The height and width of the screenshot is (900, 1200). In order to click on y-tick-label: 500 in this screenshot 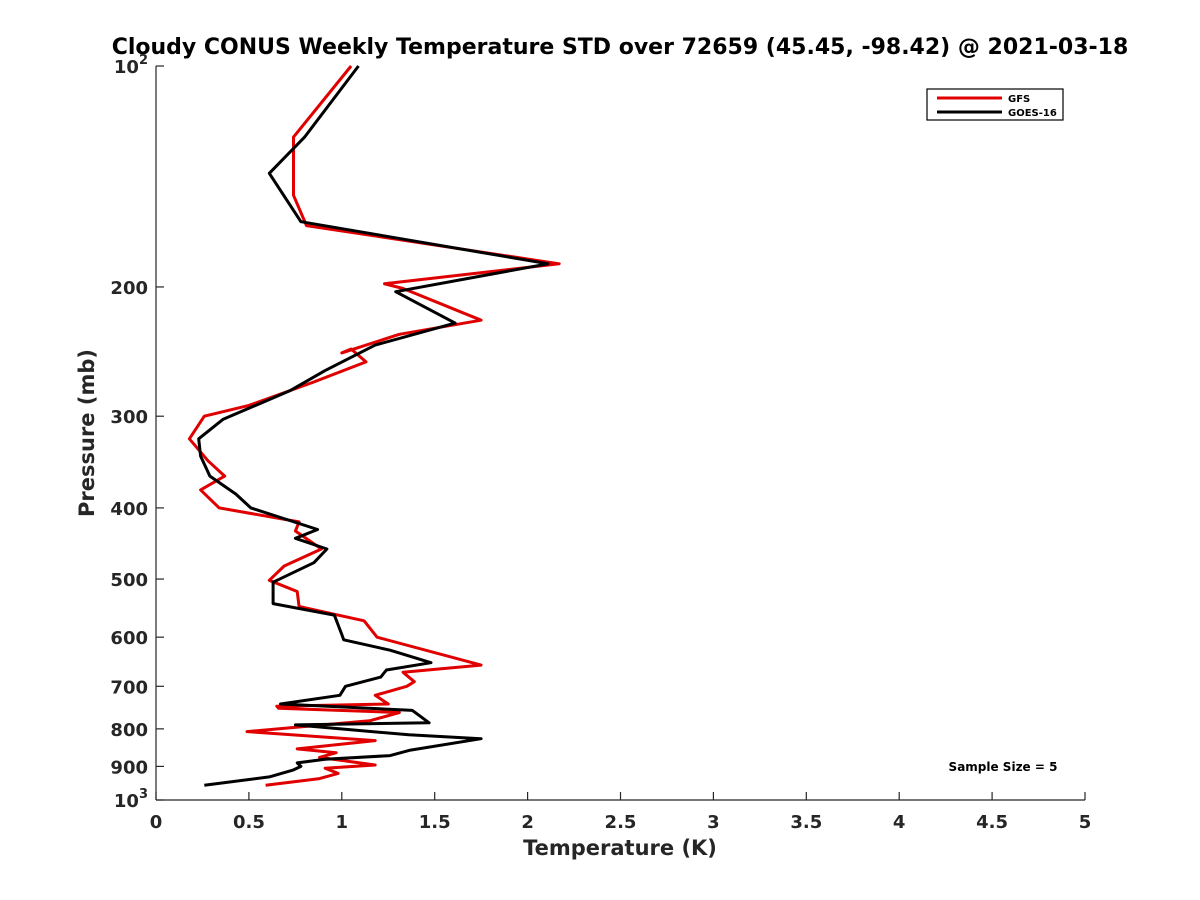, I will do `click(129, 580)`.